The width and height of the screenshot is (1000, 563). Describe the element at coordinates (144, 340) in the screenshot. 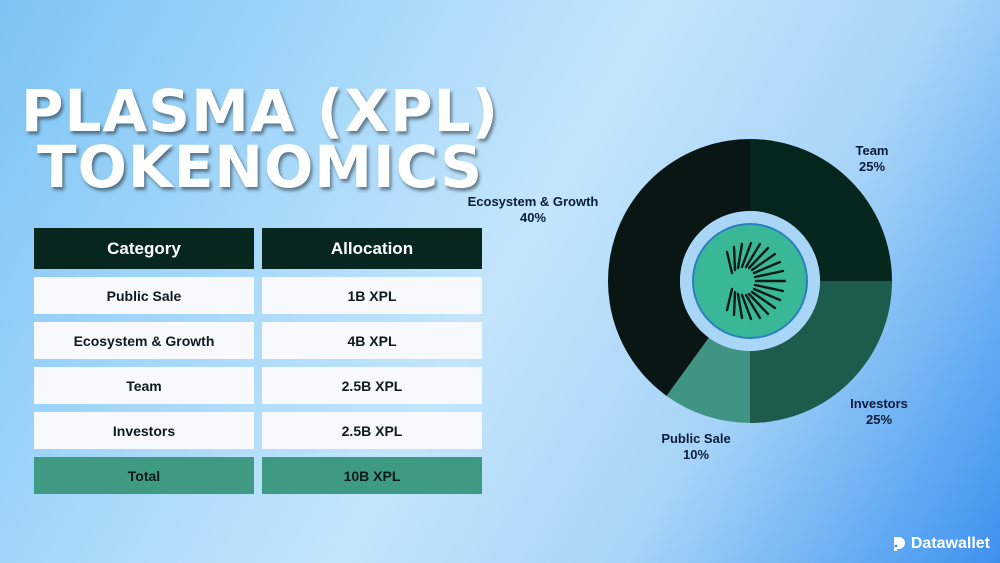

I see `cell-category: Ecosystem & Growth` at that location.